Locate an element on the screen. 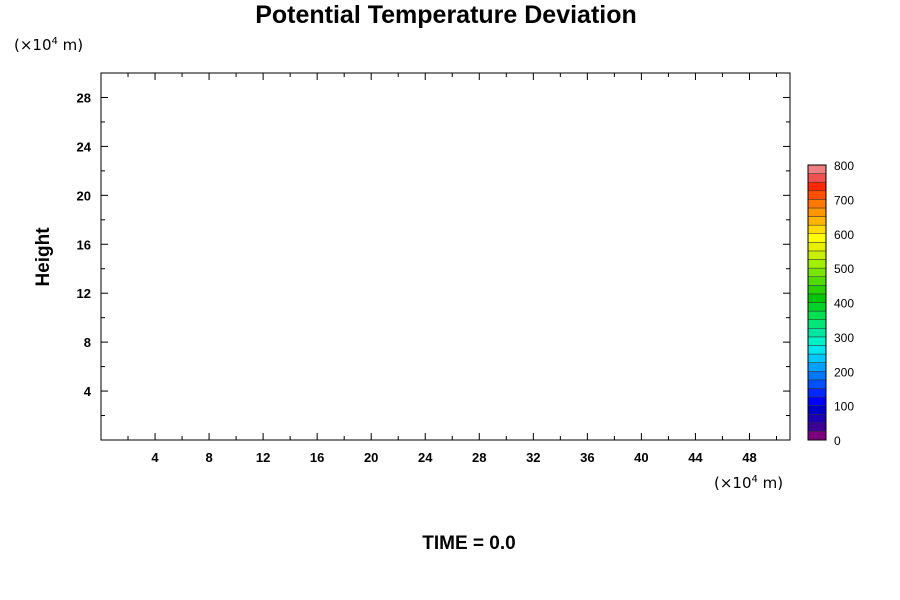  colorbar-label: 100 is located at coordinates (844, 407).